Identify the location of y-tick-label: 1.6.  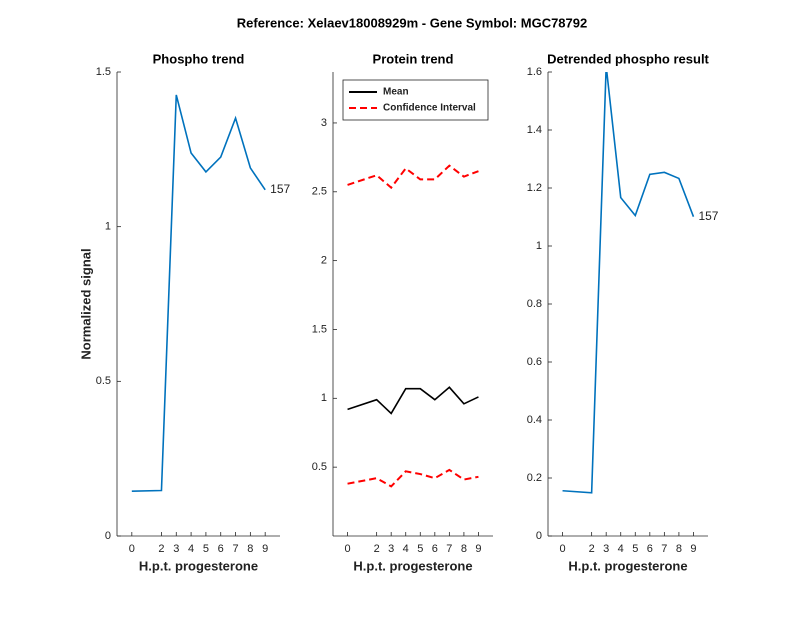
(534, 72).